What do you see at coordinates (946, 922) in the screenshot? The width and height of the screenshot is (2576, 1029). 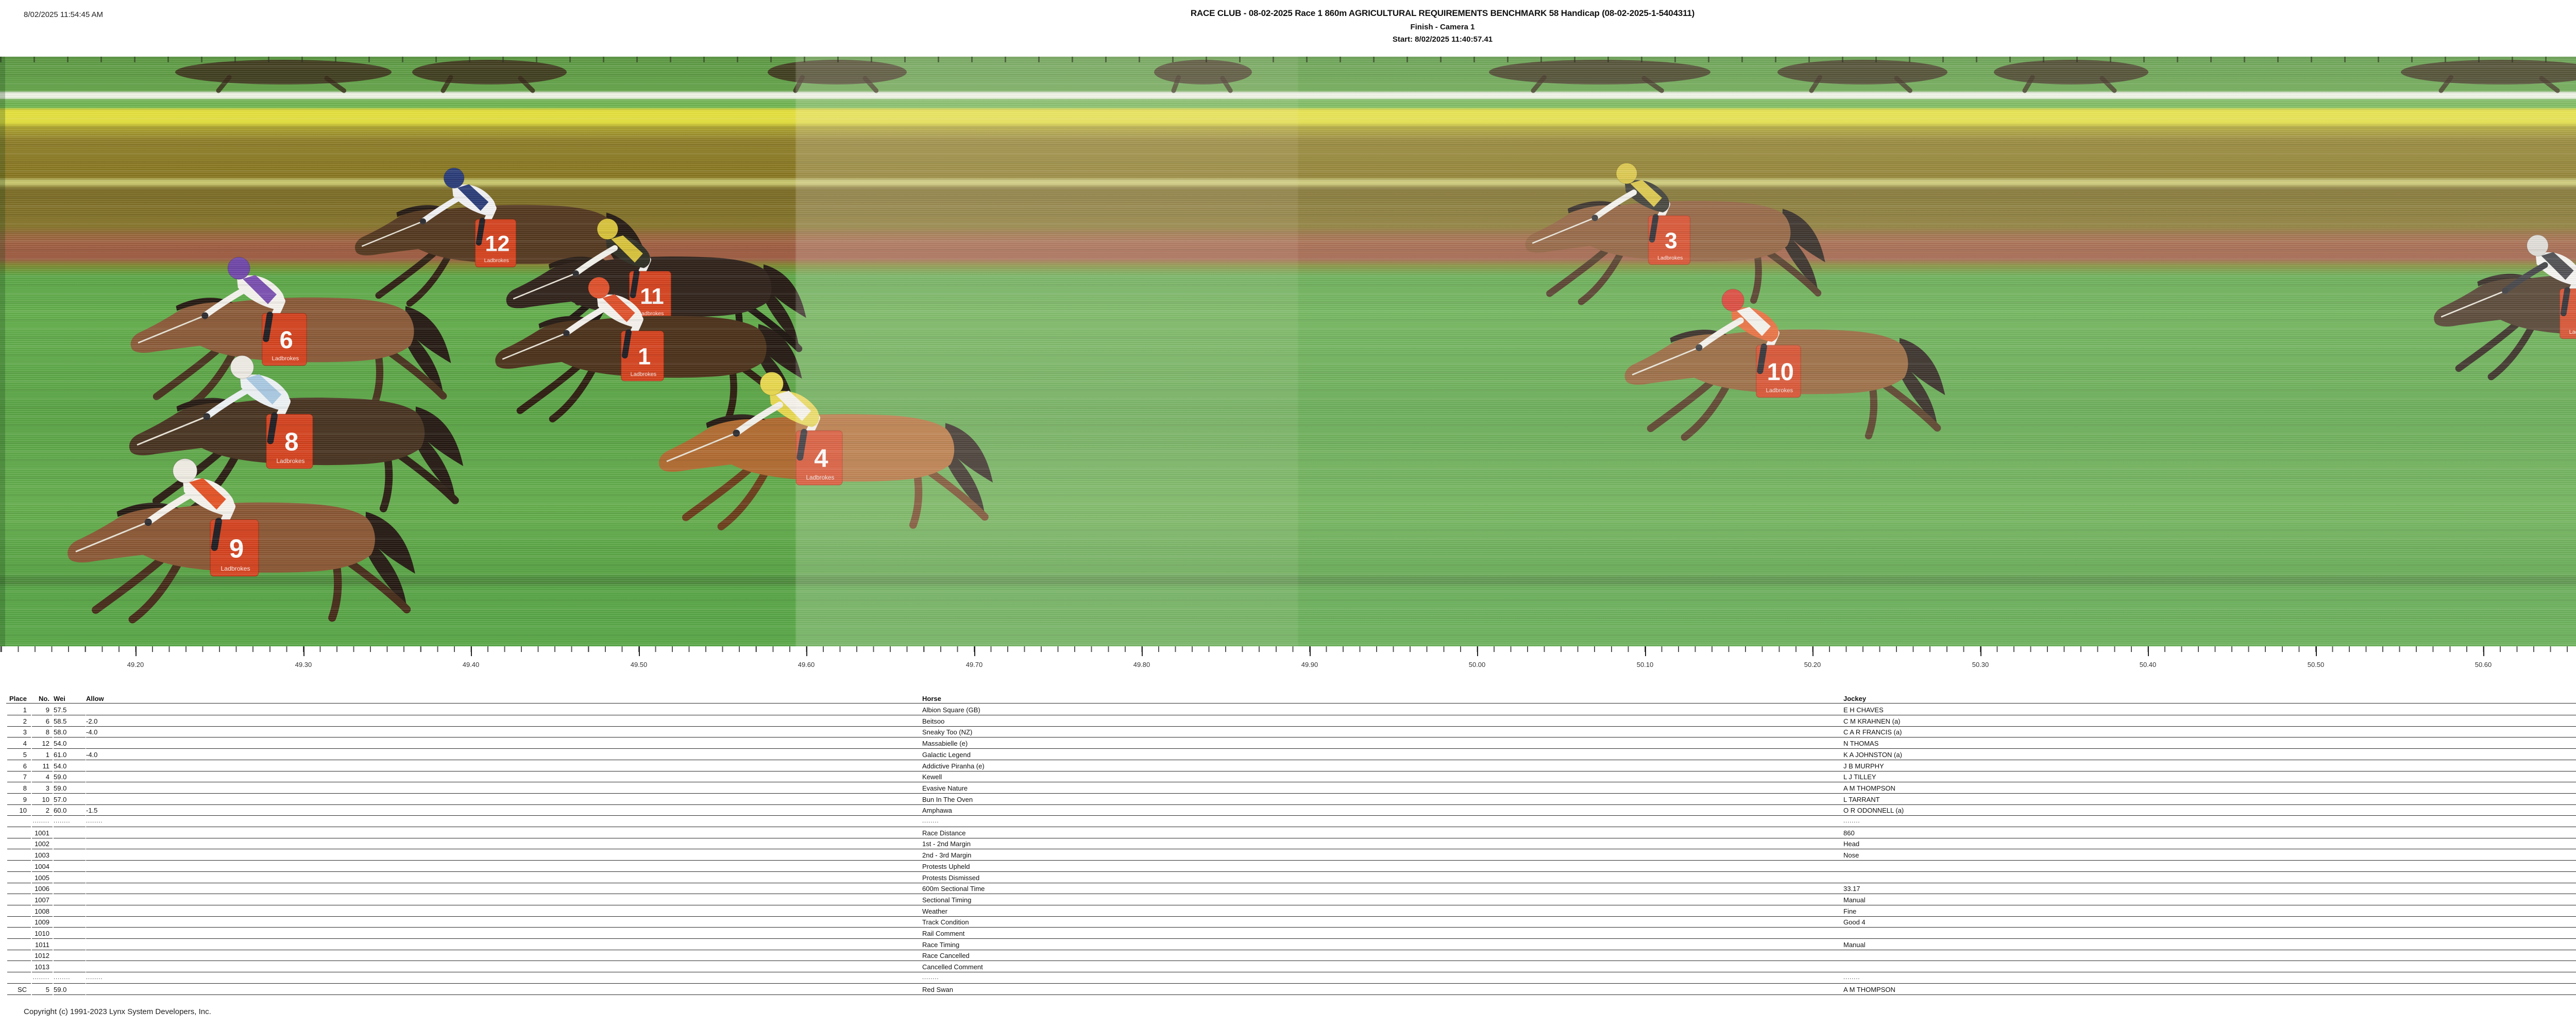 I see `cell-horse: Track Condition` at bounding box center [946, 922].